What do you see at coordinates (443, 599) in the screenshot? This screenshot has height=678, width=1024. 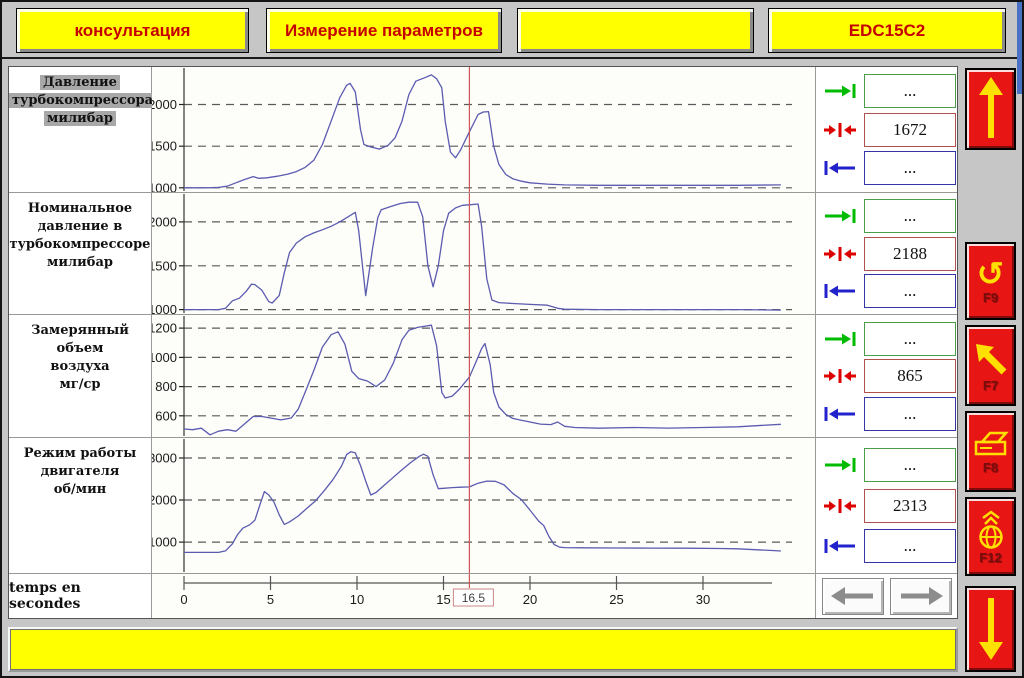 I see `svg-text: 15` at bounding box center [443, 599].